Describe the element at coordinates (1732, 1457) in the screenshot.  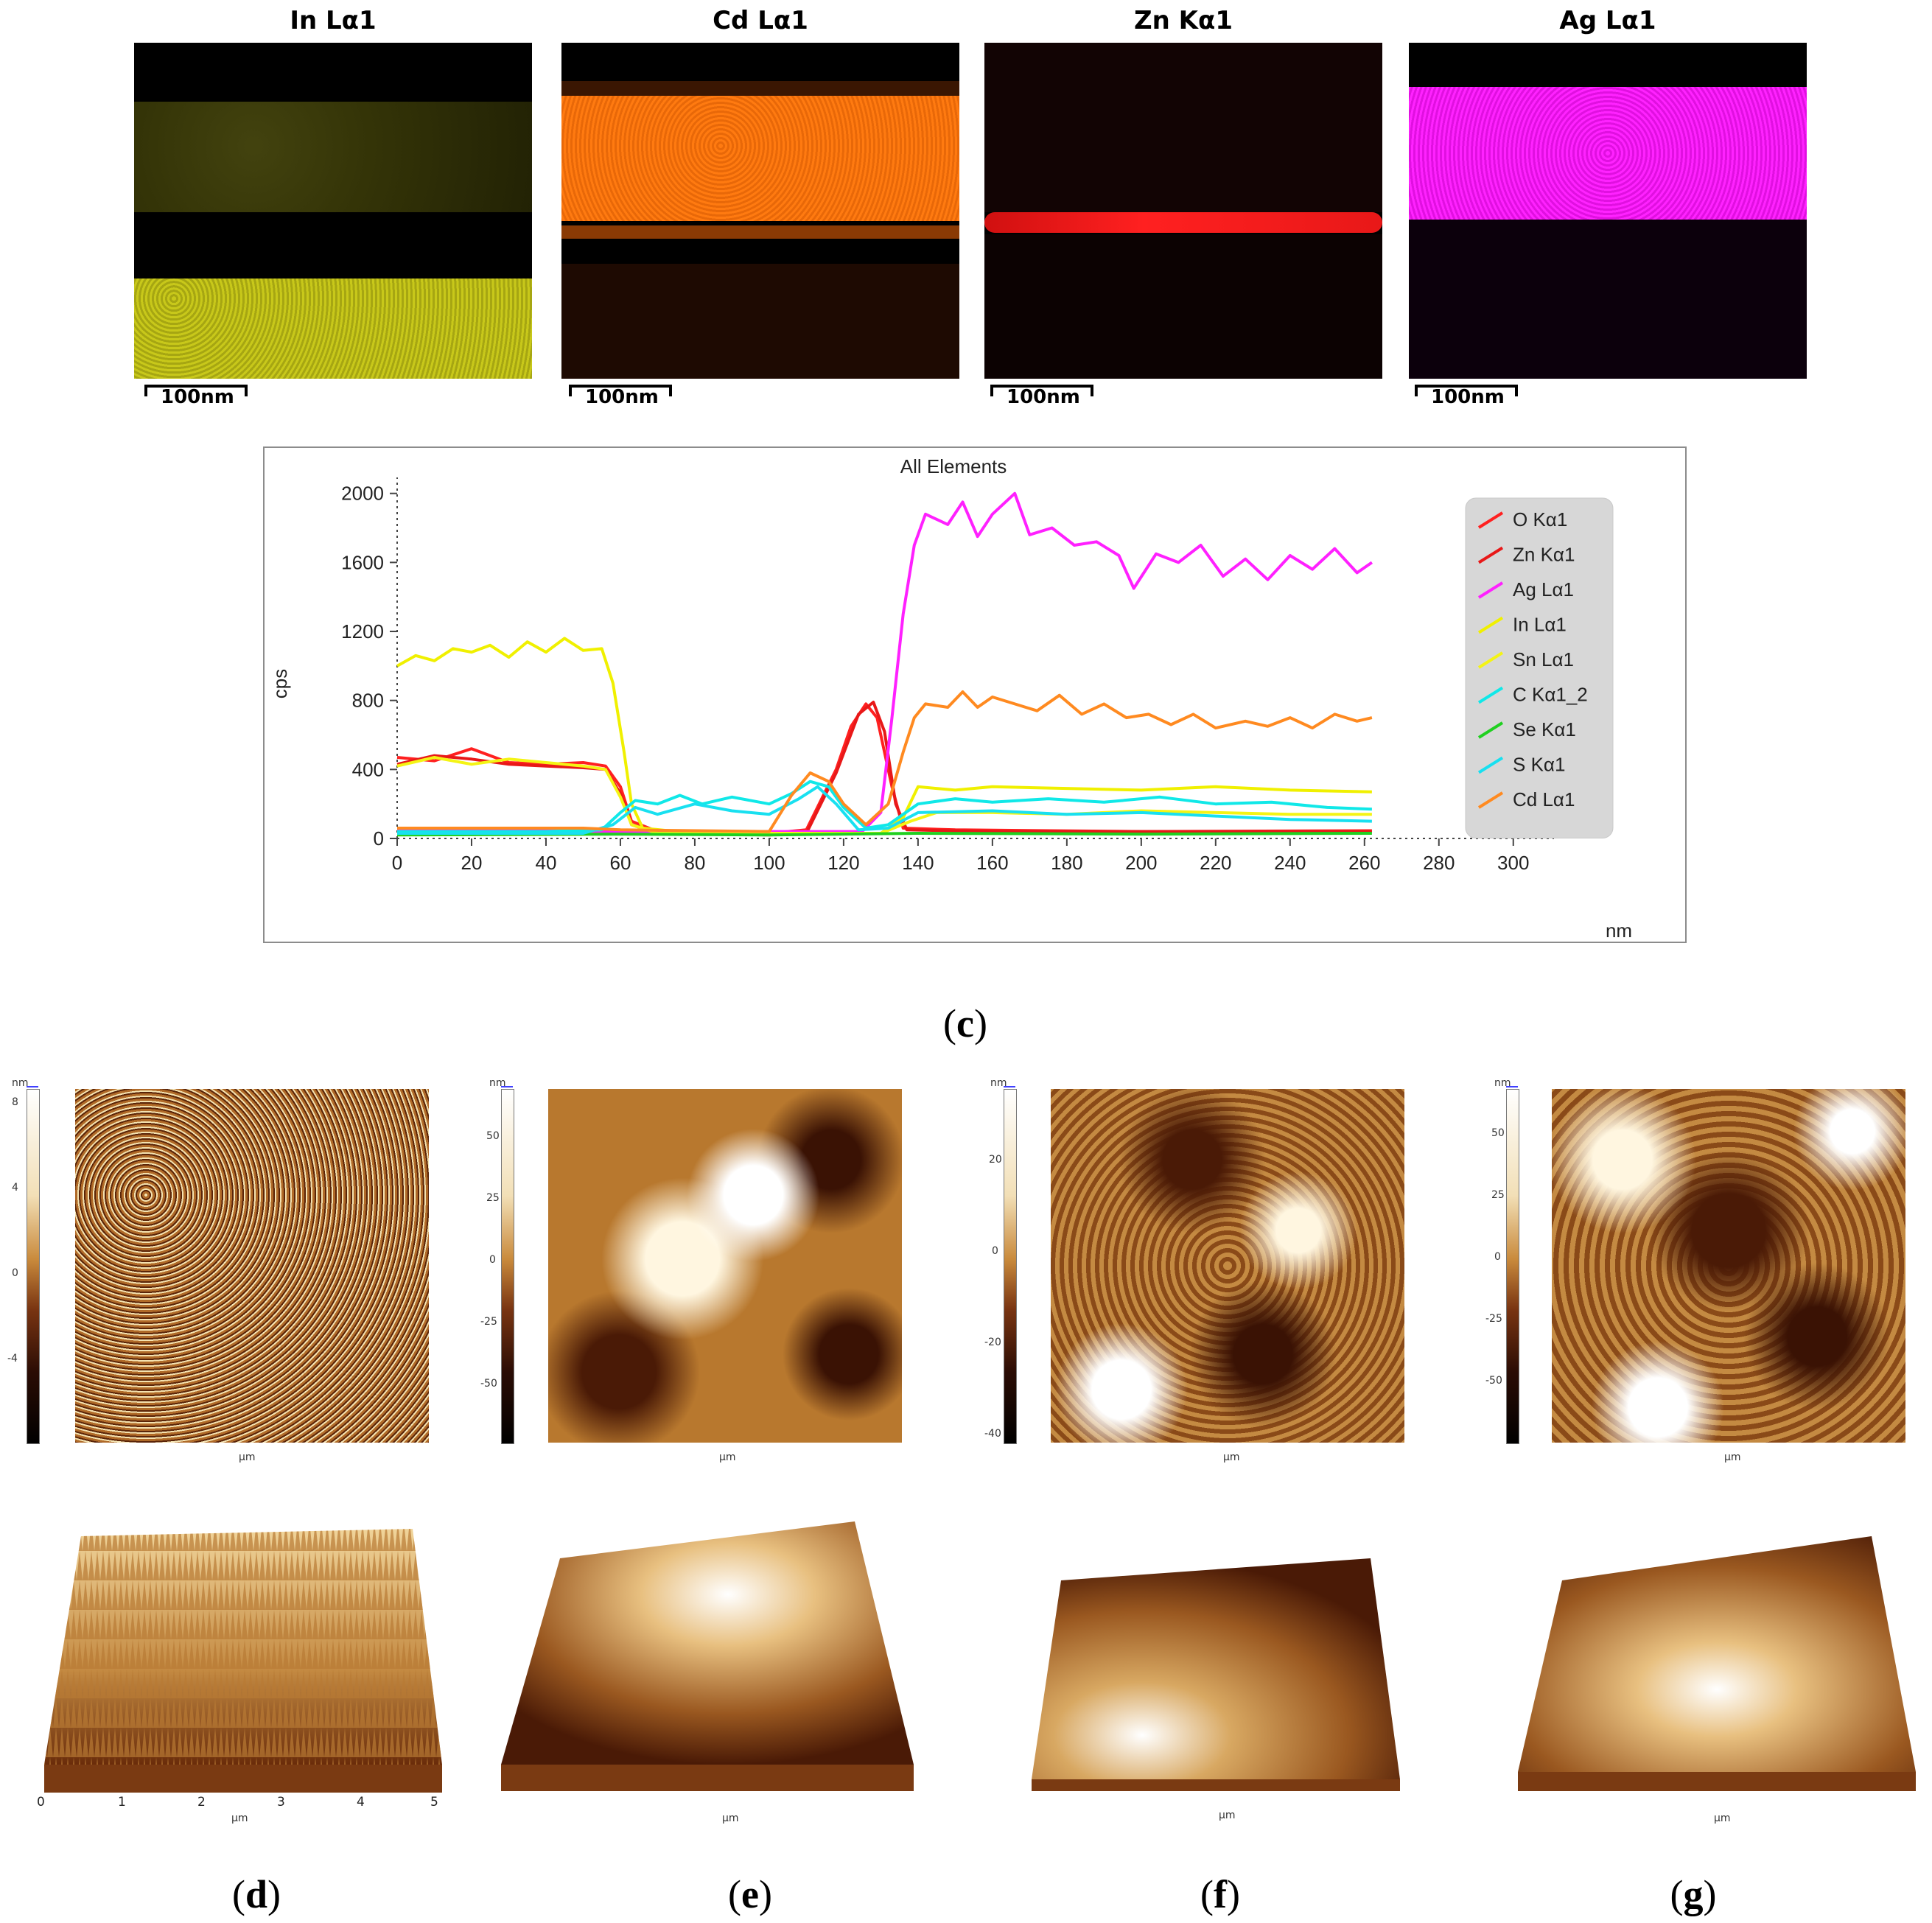
I see `axis-unit-2d-g: µm` at that location.